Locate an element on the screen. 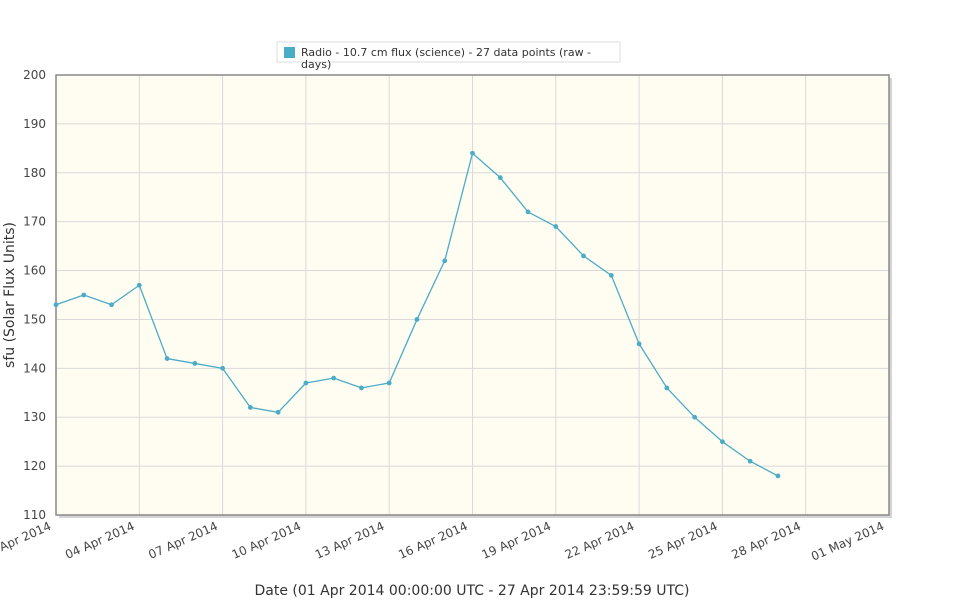 The height and width of the screenshot is (600, 970). legend-swatch is located at coordinates (289, 52).